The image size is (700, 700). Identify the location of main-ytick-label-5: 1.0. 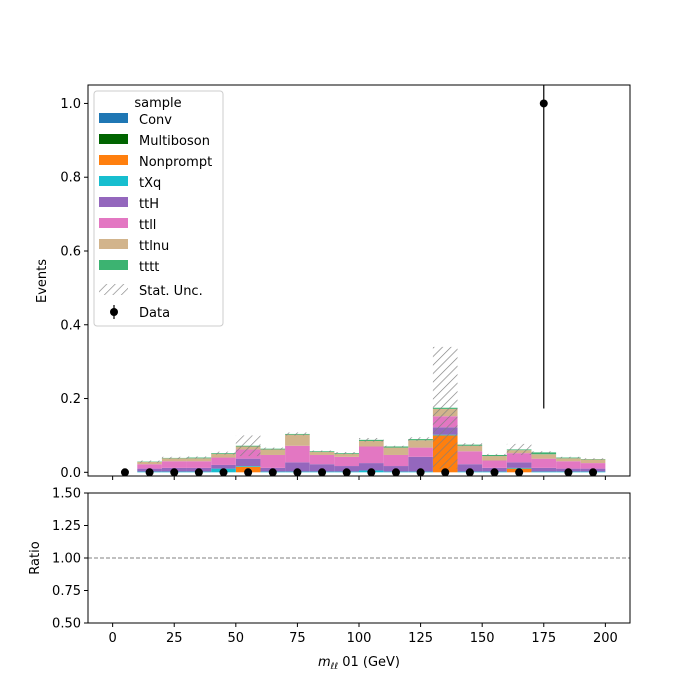
(70, 104).